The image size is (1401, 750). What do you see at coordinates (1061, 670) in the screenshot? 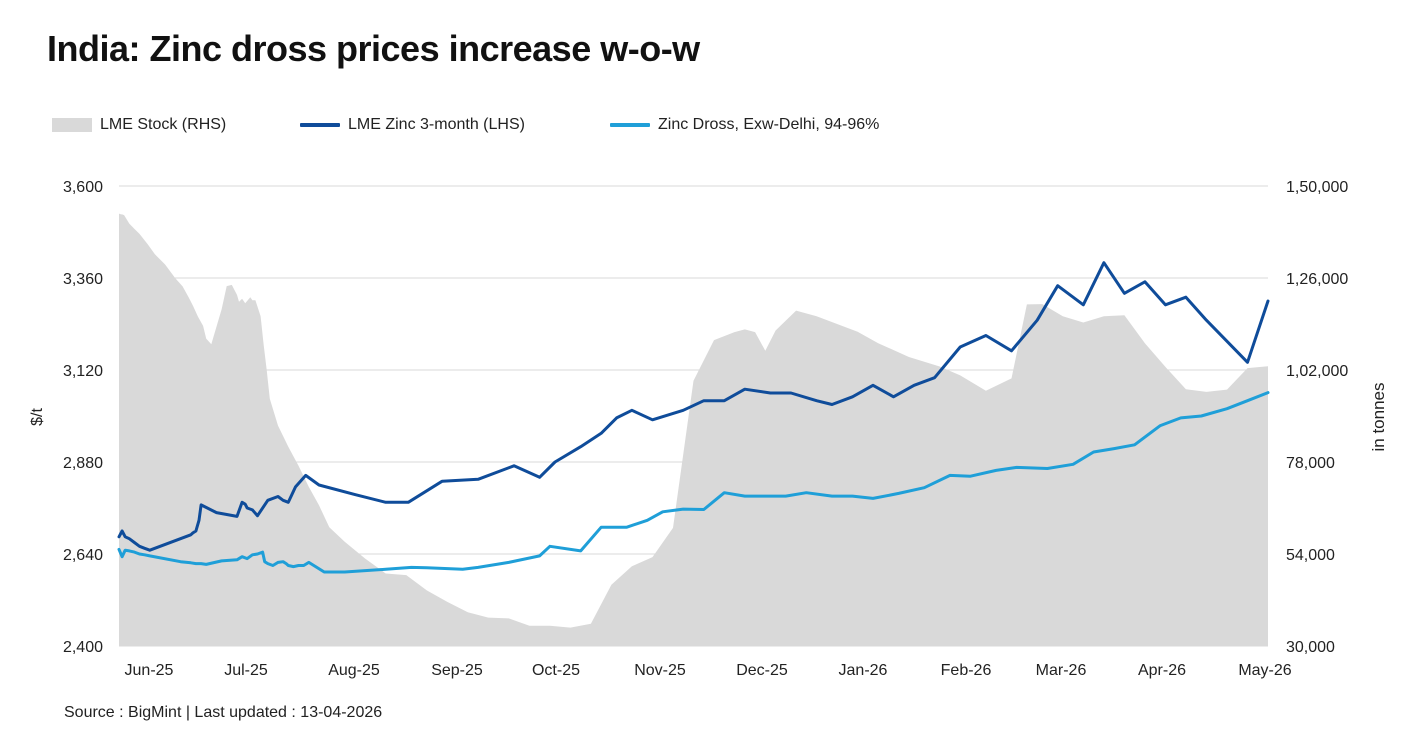
I see `x-tick: Mar-26` at bounding box center [1061, 670].